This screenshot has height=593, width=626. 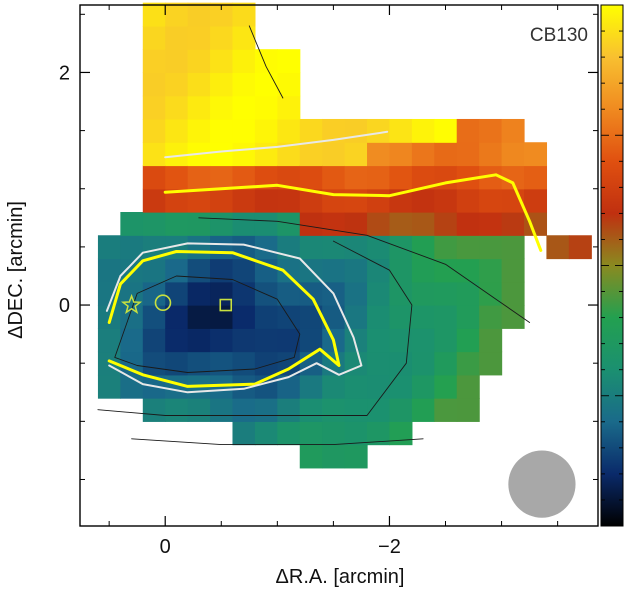 I want to click on x-tick-label: 0, so click(x=165, y=547).